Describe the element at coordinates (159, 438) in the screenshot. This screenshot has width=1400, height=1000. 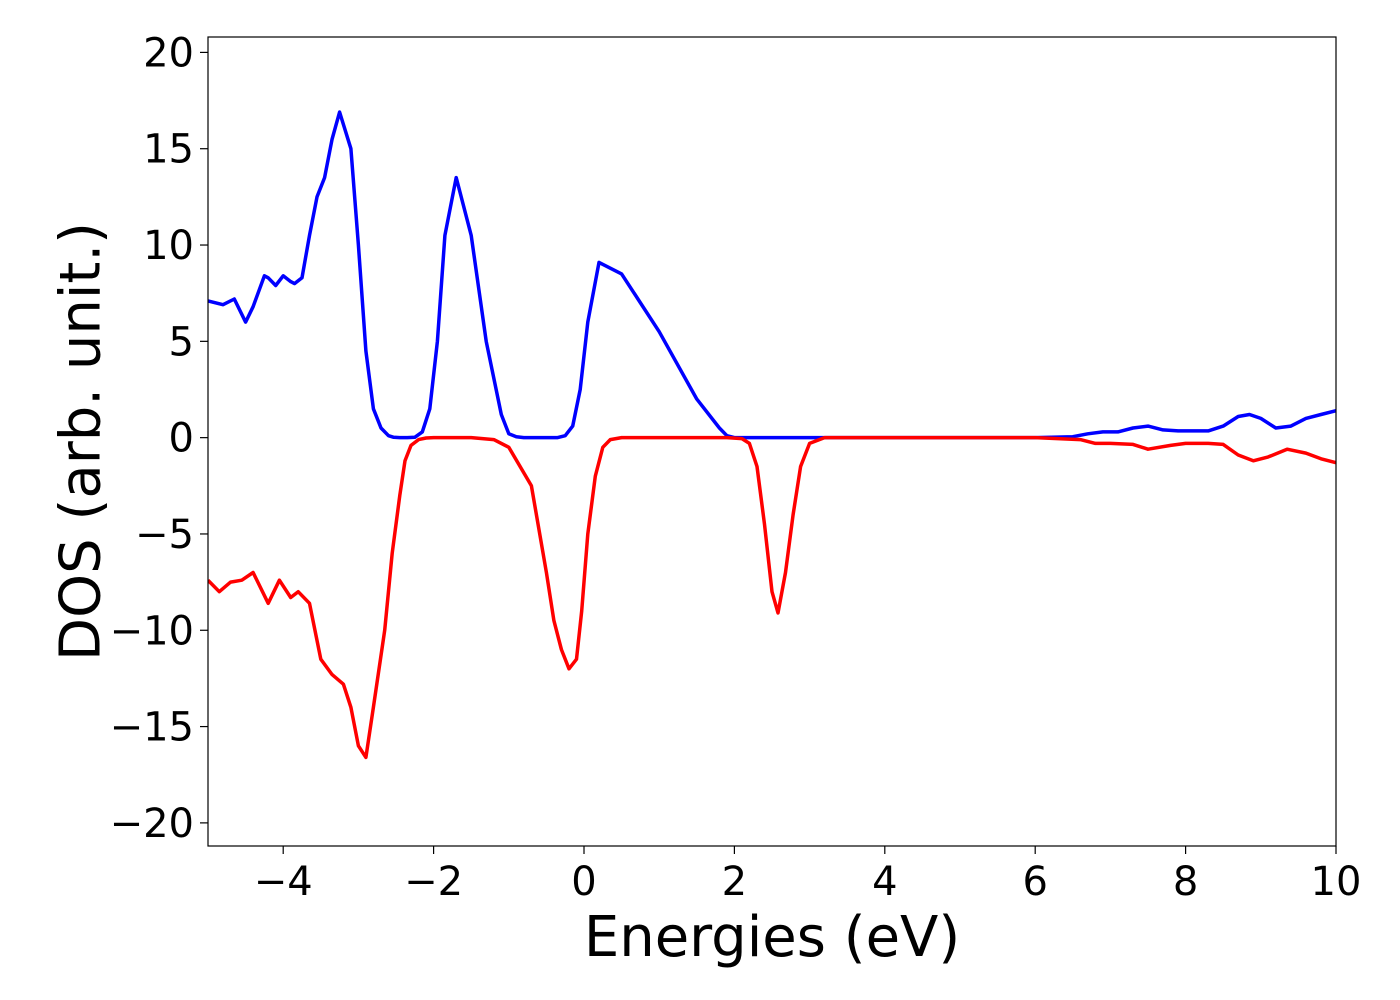
I see `y-axis-ticks: 20 15 10 5 0 −5 −10 −15 −20` at that location.